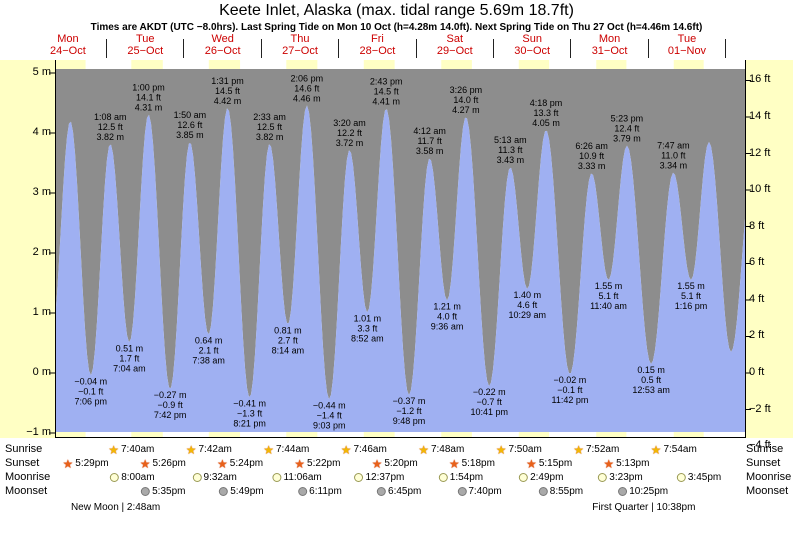 The height and width of the screenshot is (539, 793). I want to click on moonset-time: 7:40pm, so click(485, 491).